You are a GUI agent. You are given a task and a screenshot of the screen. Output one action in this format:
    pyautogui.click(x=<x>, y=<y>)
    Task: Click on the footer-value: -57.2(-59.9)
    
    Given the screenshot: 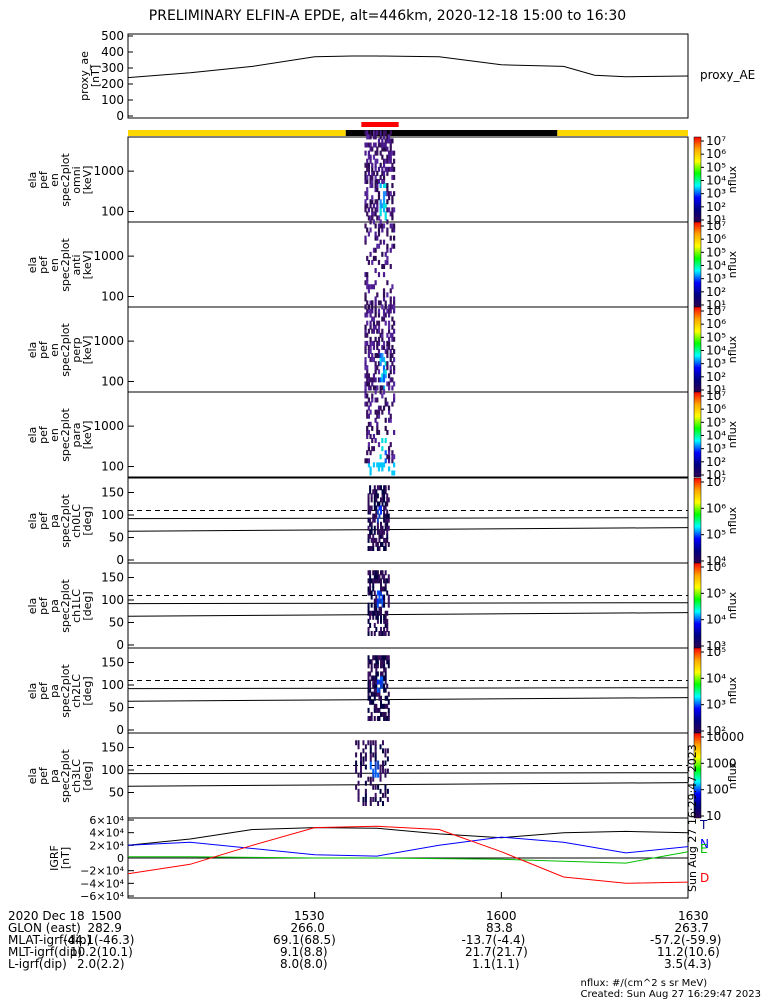 What is the action you would take?
    pyautogui.click(x=686, y=940)
    